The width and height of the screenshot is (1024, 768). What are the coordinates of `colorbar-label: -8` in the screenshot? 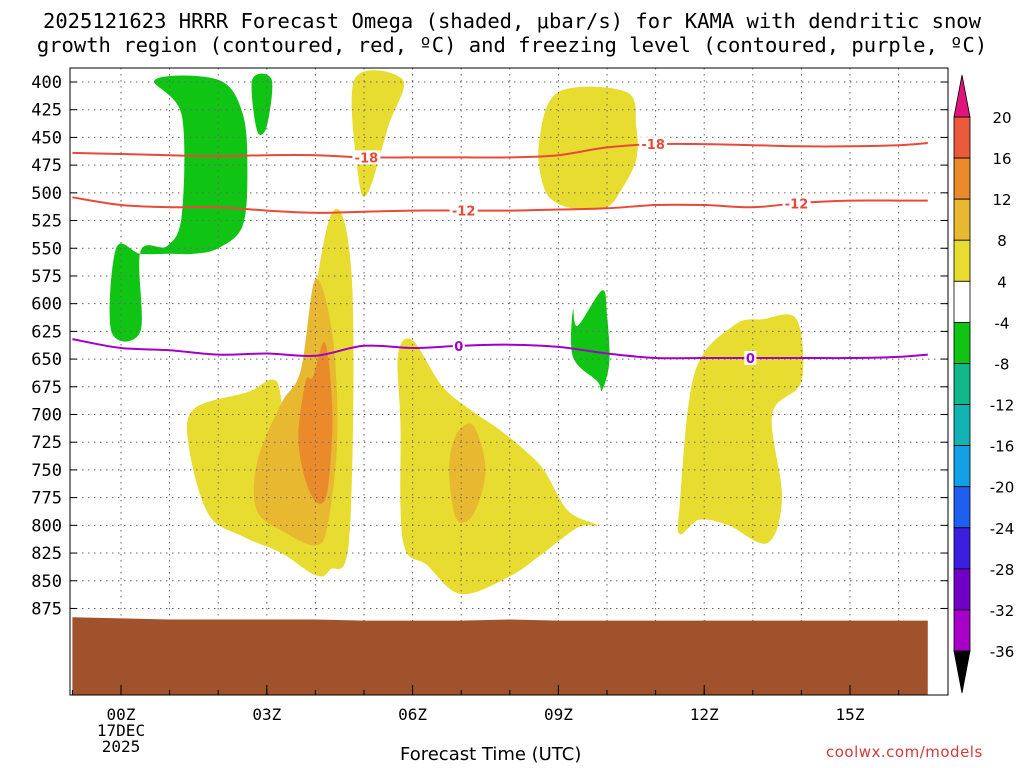 It's located at (1002, 364).